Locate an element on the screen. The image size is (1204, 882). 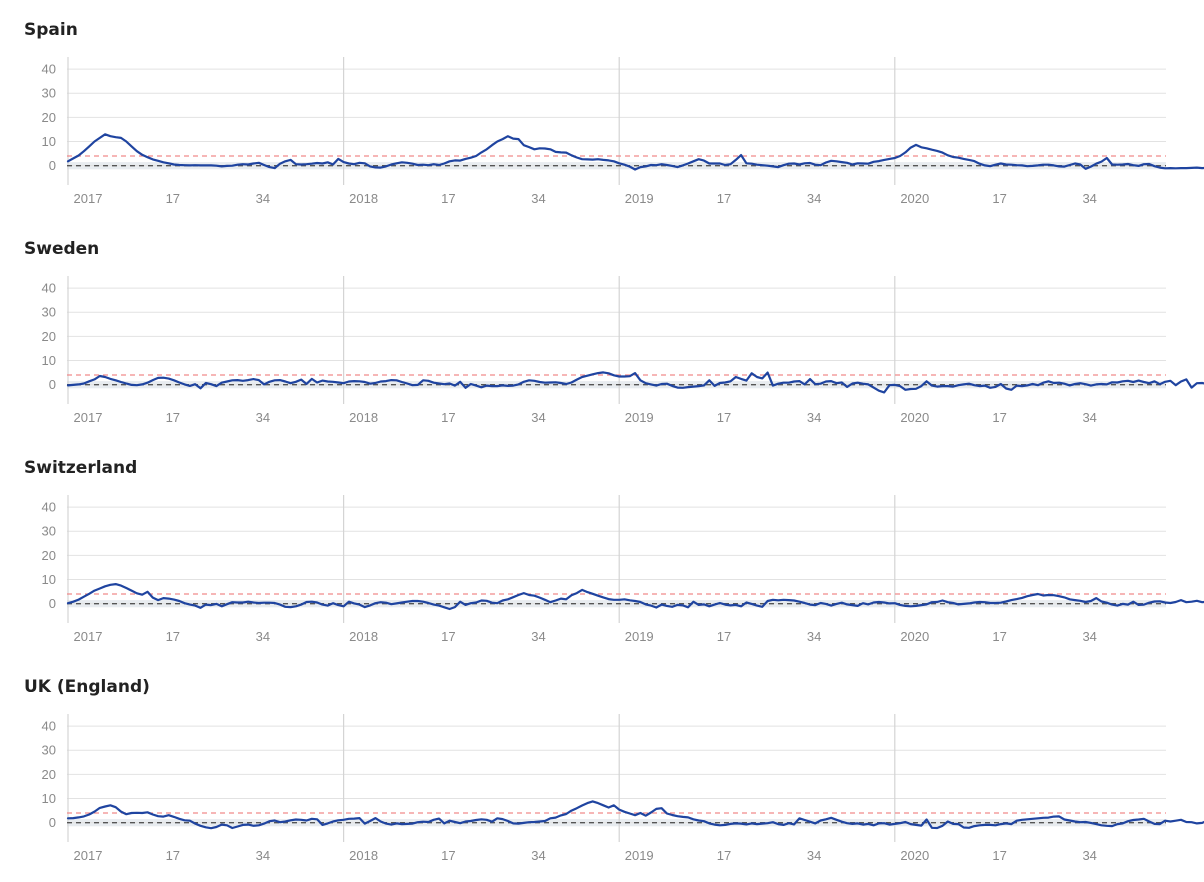
panel-title: UK (England) is located at coordinates (87, 687).